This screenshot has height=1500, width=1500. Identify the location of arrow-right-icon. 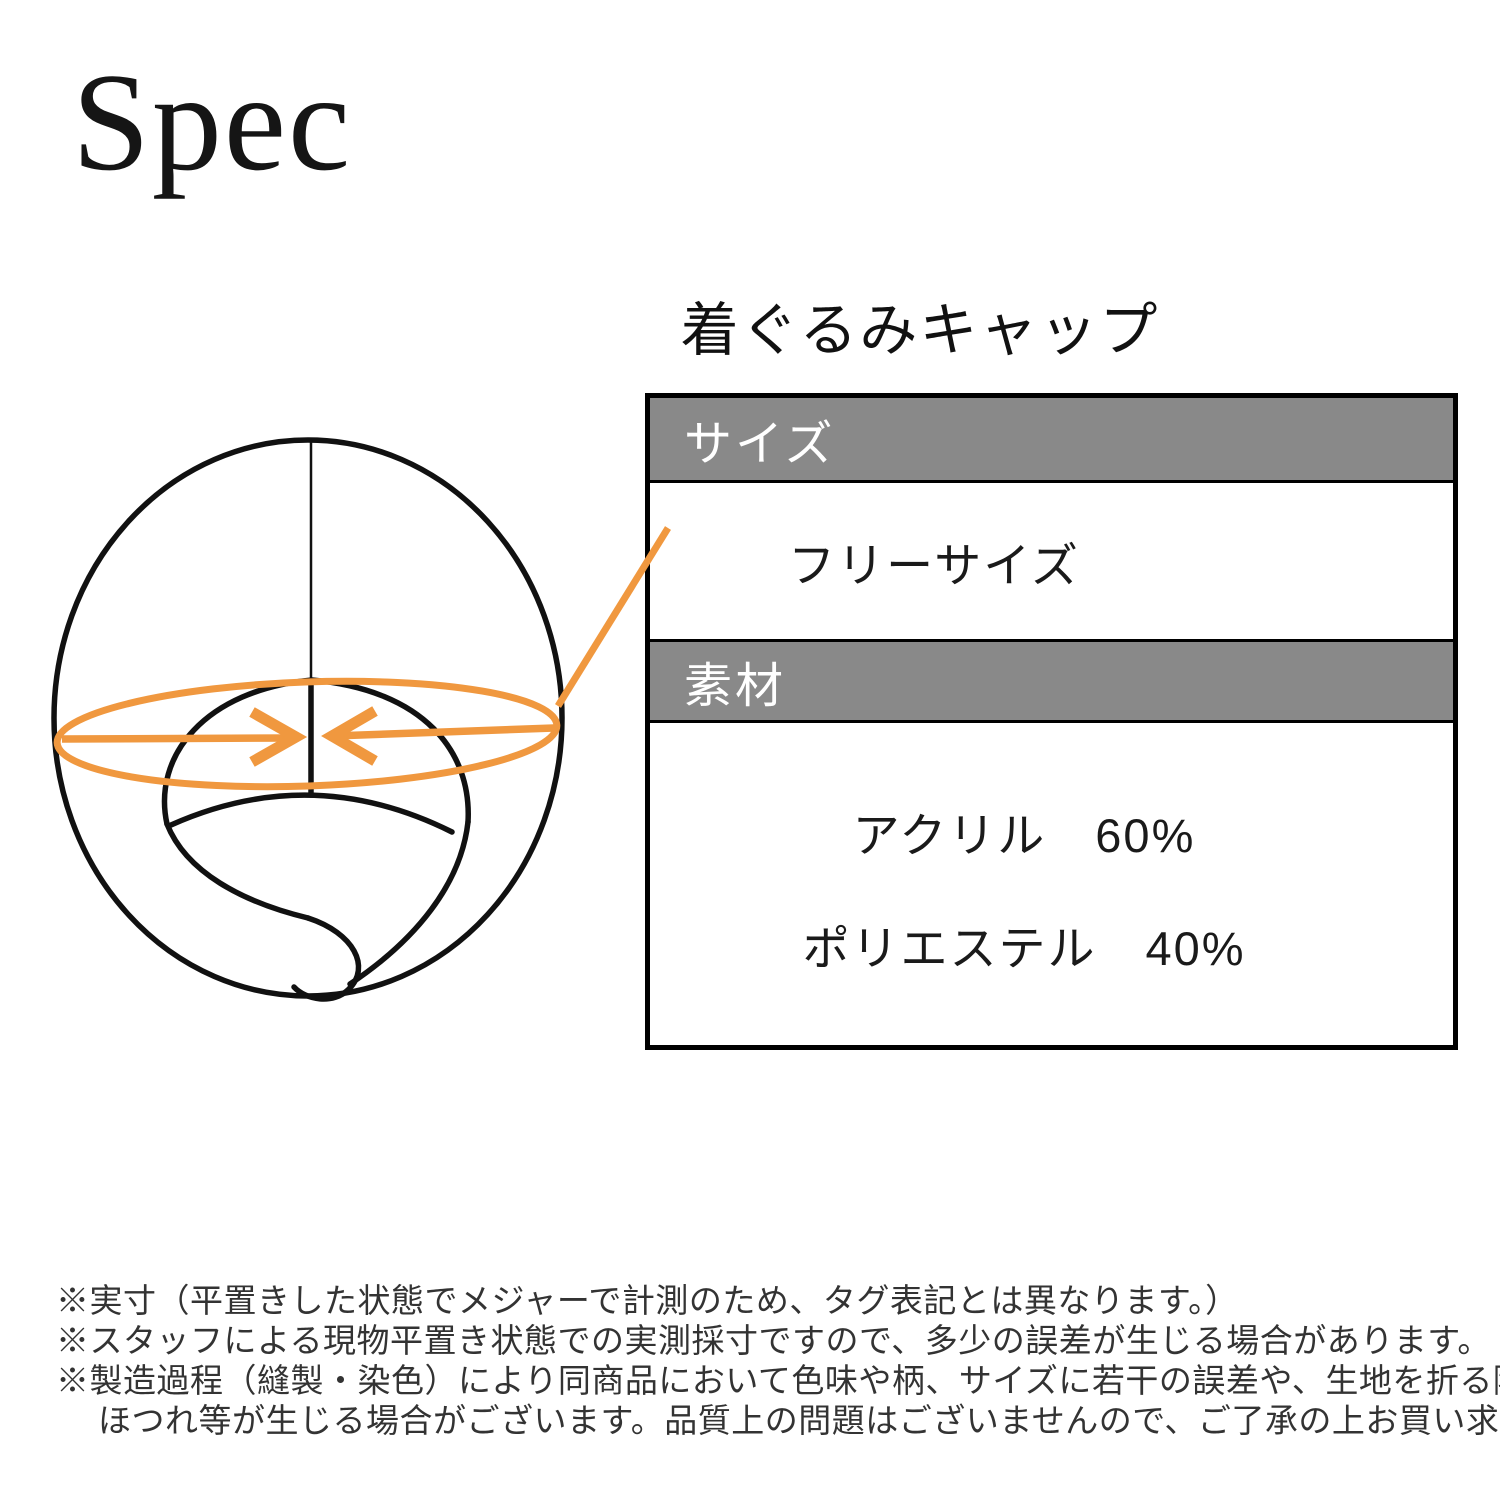
(278, 737).